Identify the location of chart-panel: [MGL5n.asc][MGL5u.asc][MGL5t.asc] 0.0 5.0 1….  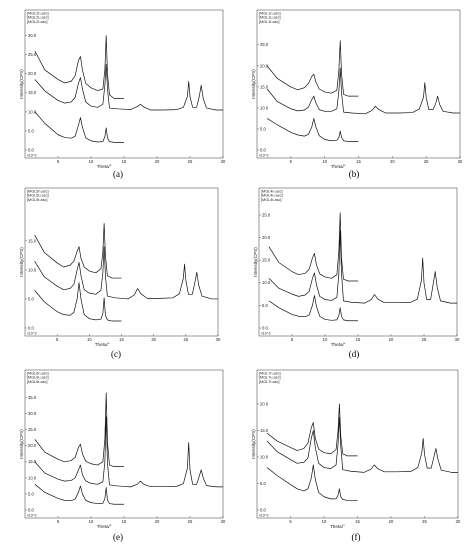
(120, 267).